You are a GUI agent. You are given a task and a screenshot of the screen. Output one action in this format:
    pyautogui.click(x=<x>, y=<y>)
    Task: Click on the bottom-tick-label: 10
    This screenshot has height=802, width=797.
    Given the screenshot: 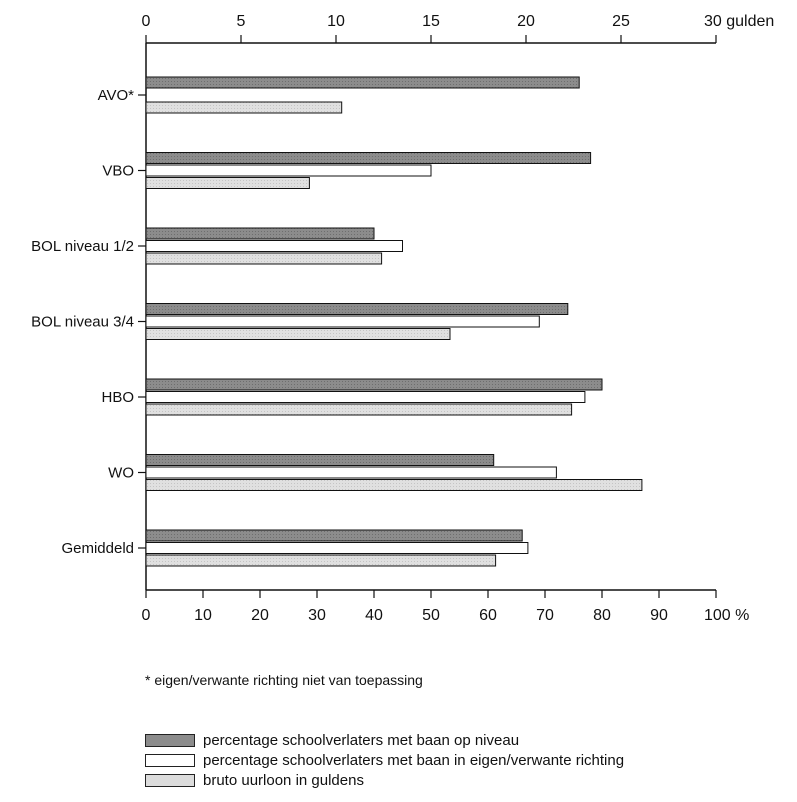 What is the action you would take?
    pyautogui.click(x=203, y=615)
    